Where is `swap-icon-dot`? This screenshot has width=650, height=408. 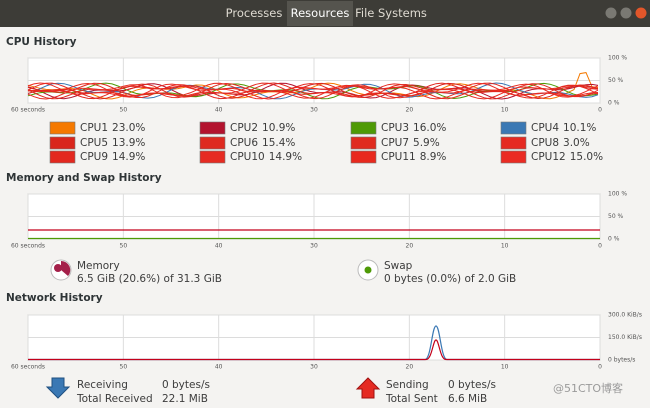 swap-icon-dot is located at coordinates (368, 270).